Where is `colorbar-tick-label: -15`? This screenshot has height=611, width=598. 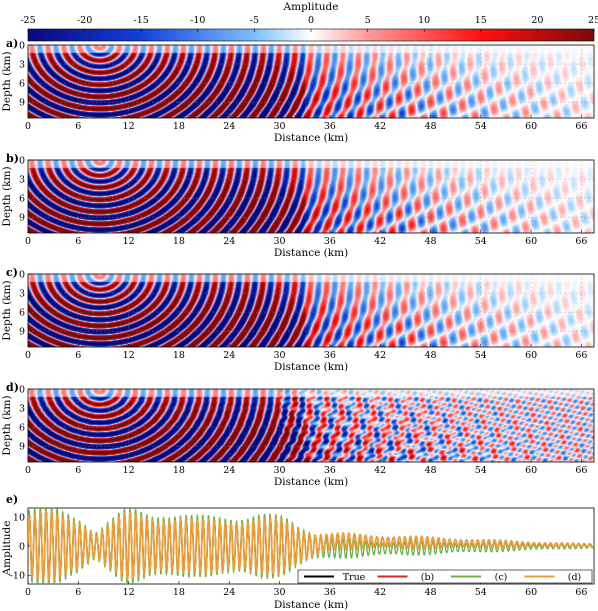 colorbar-tick-label: -15 is located at coordinates (141, 20).